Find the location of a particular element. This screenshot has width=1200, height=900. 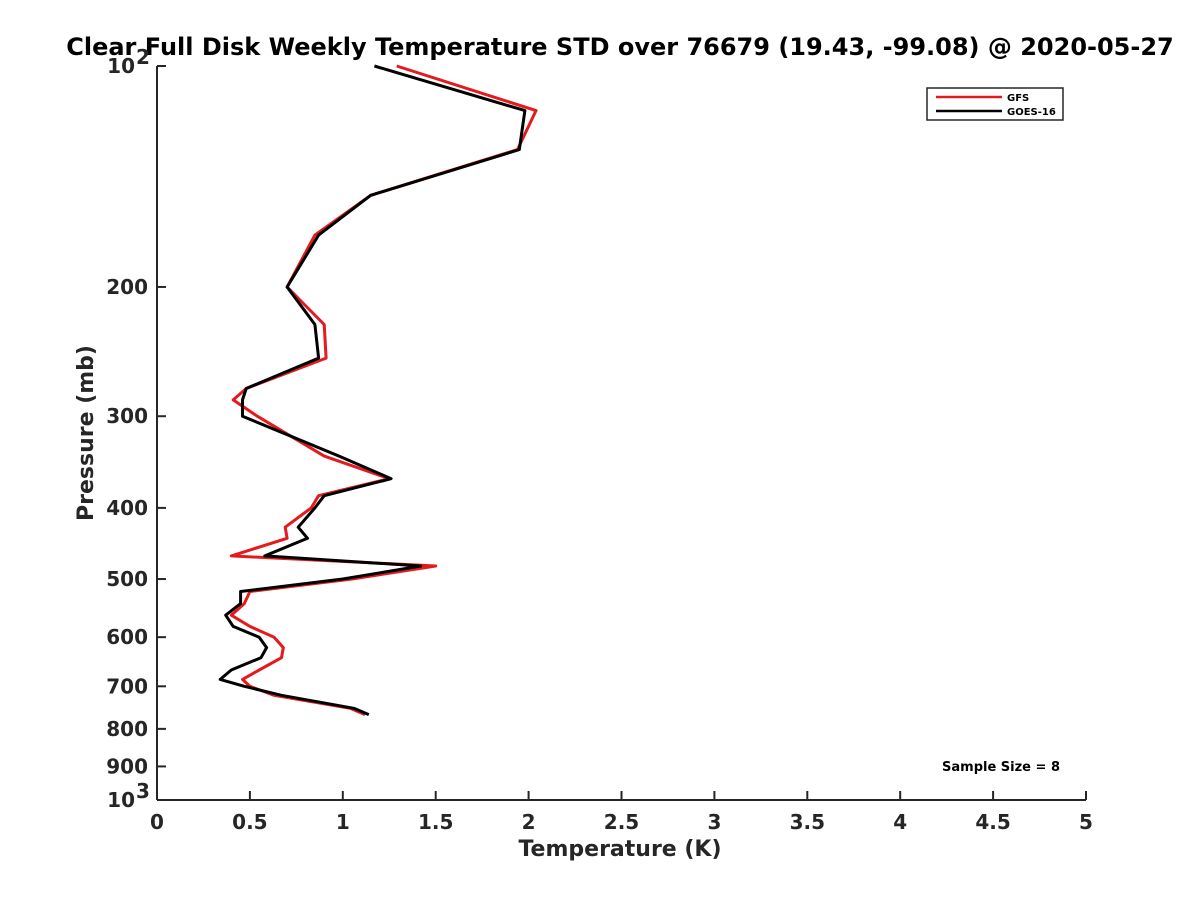

x-tick-label: 0 is located at coordinates (157, 822).